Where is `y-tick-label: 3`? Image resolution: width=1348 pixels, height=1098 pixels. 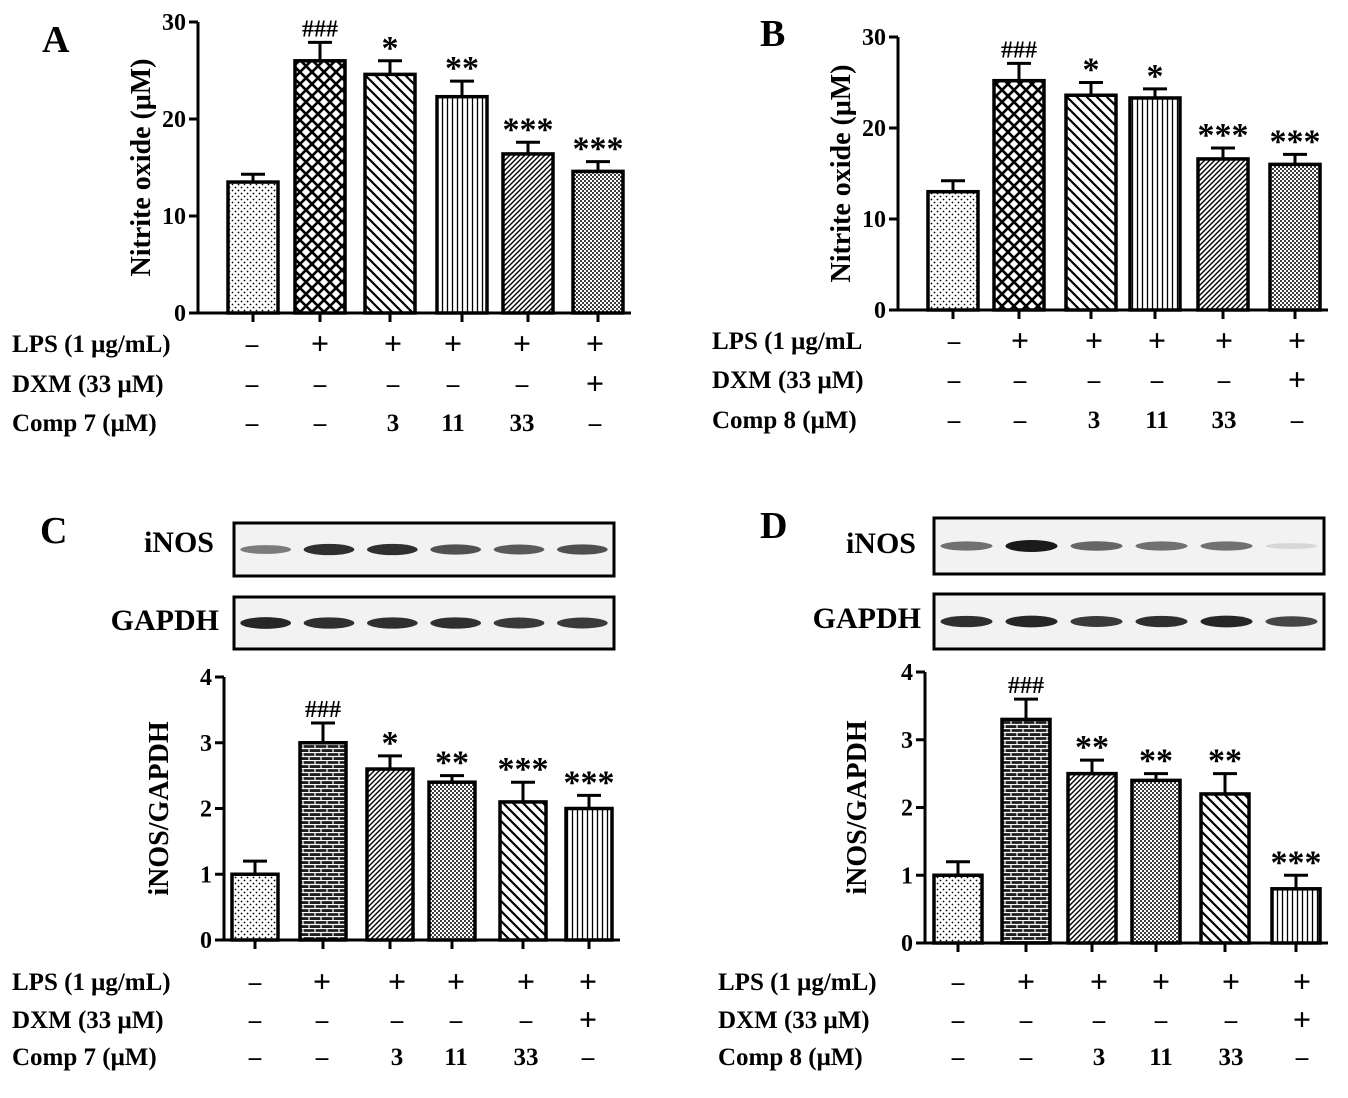 y-tick-label: 3 is located at coordinates (907, 741).